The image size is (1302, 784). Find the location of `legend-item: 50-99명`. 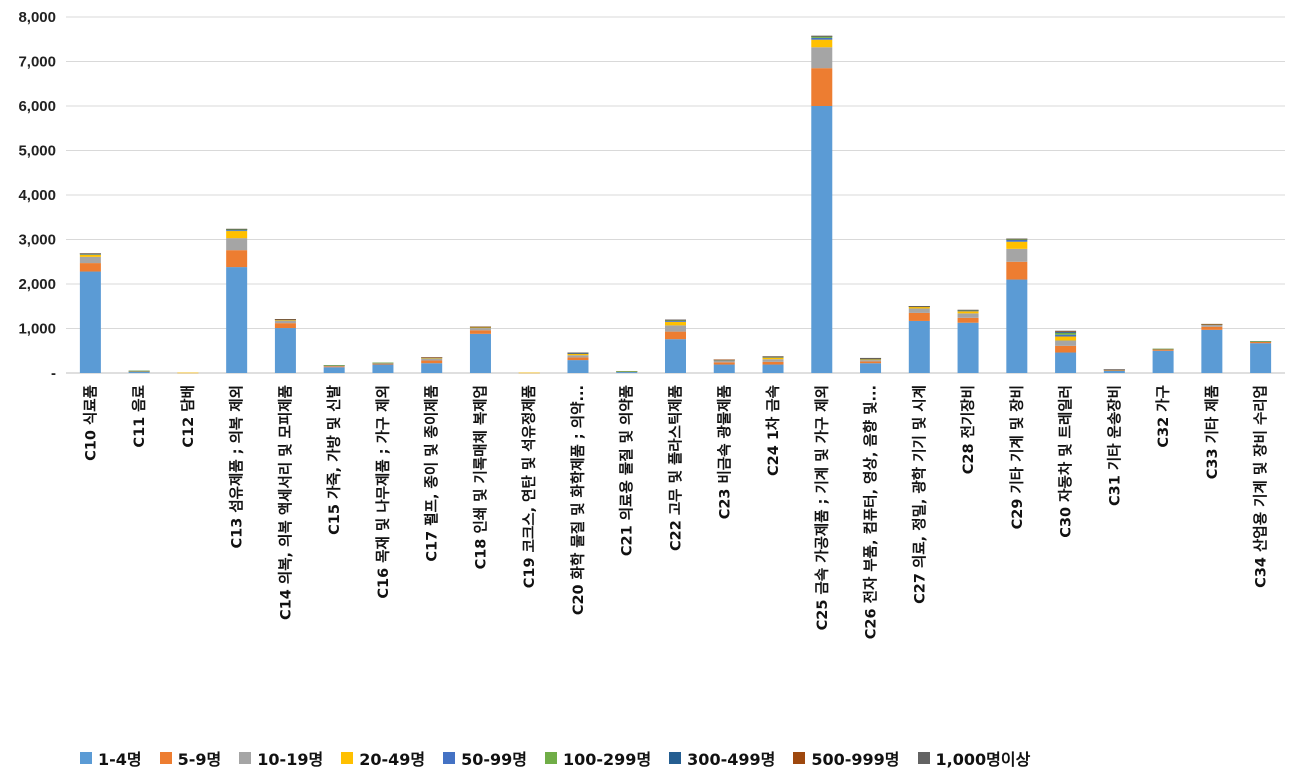

legend-item: 50-99명 is located at coordinates (485, 758).